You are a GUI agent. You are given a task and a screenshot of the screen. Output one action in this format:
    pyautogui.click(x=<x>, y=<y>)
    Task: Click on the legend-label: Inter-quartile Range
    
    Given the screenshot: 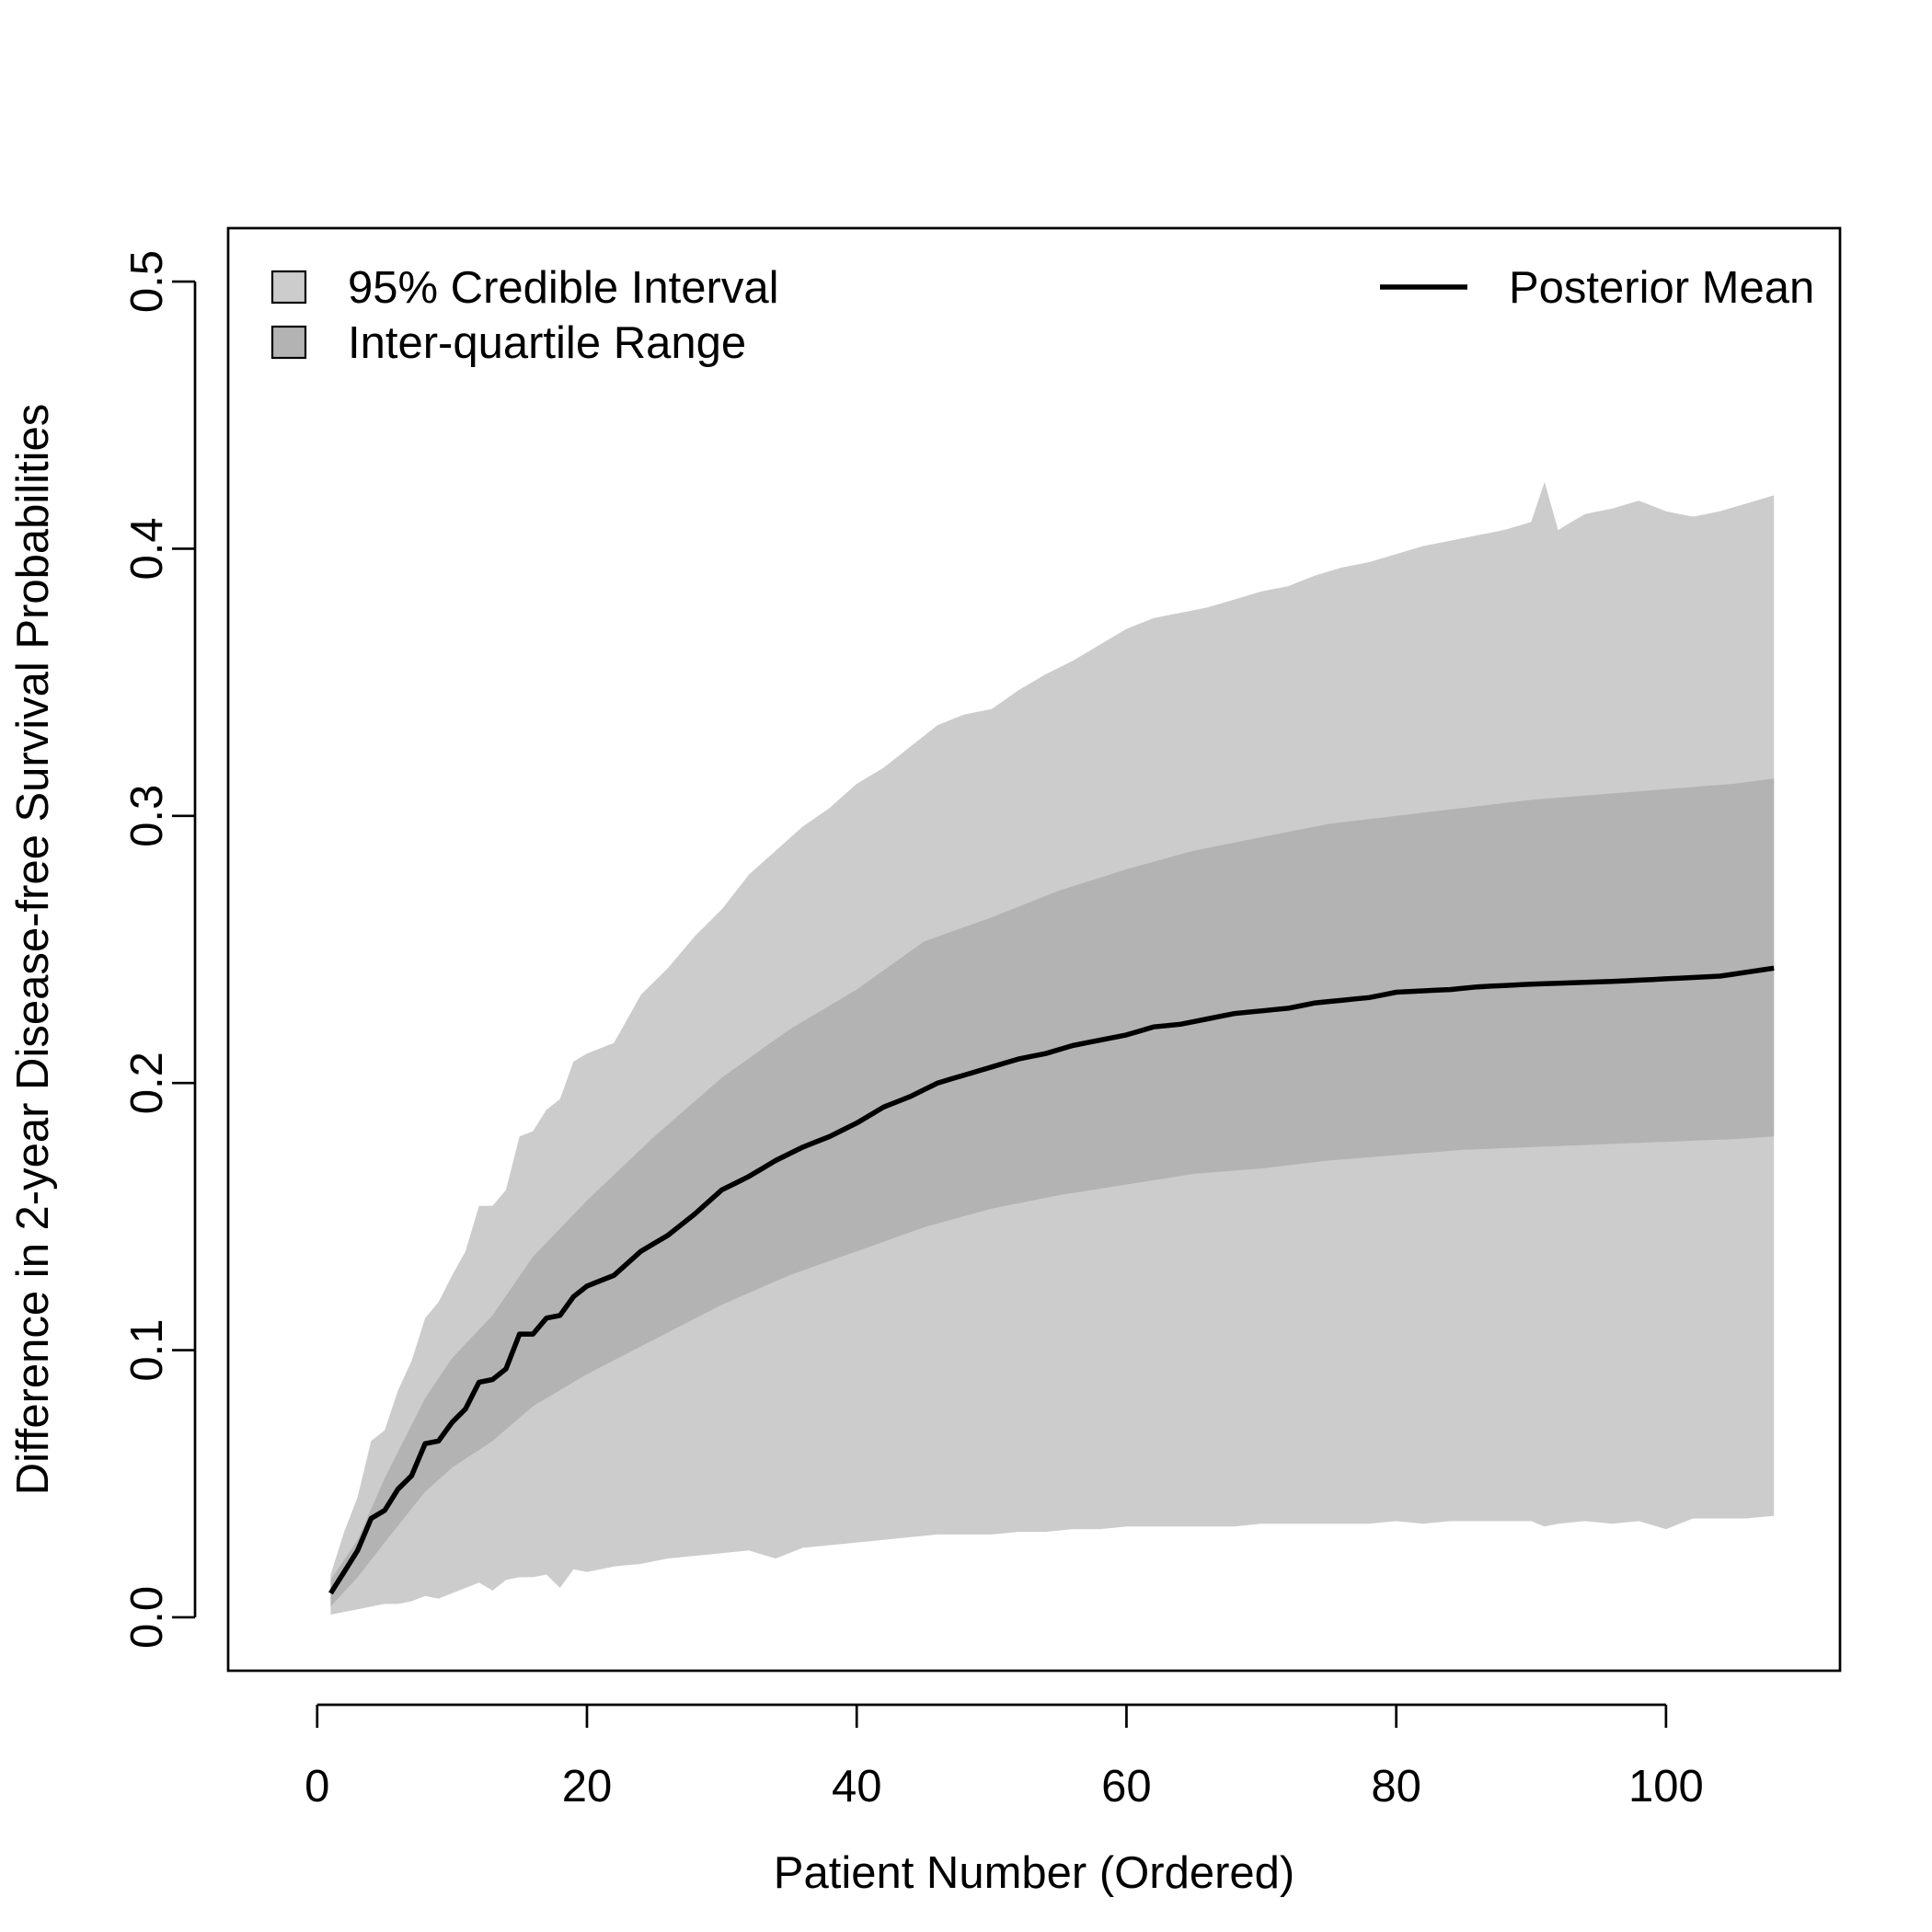 What is the action you would take?
    pyautogui.click(x=547, y=343)
    